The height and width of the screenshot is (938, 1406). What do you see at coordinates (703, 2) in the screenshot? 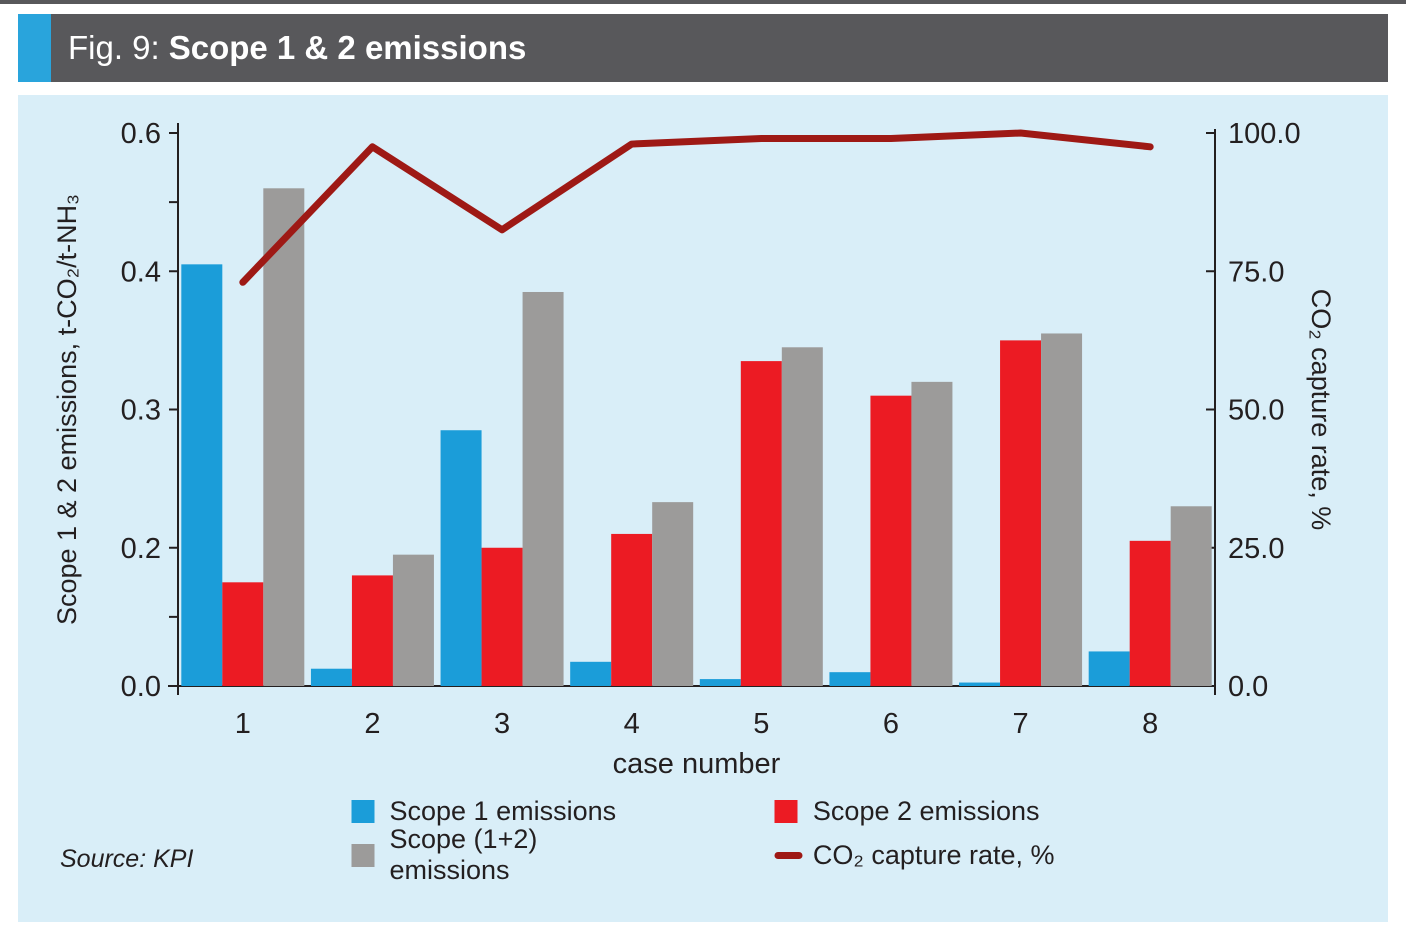
I see `top-border-strip` at bounding box center [703, 2].